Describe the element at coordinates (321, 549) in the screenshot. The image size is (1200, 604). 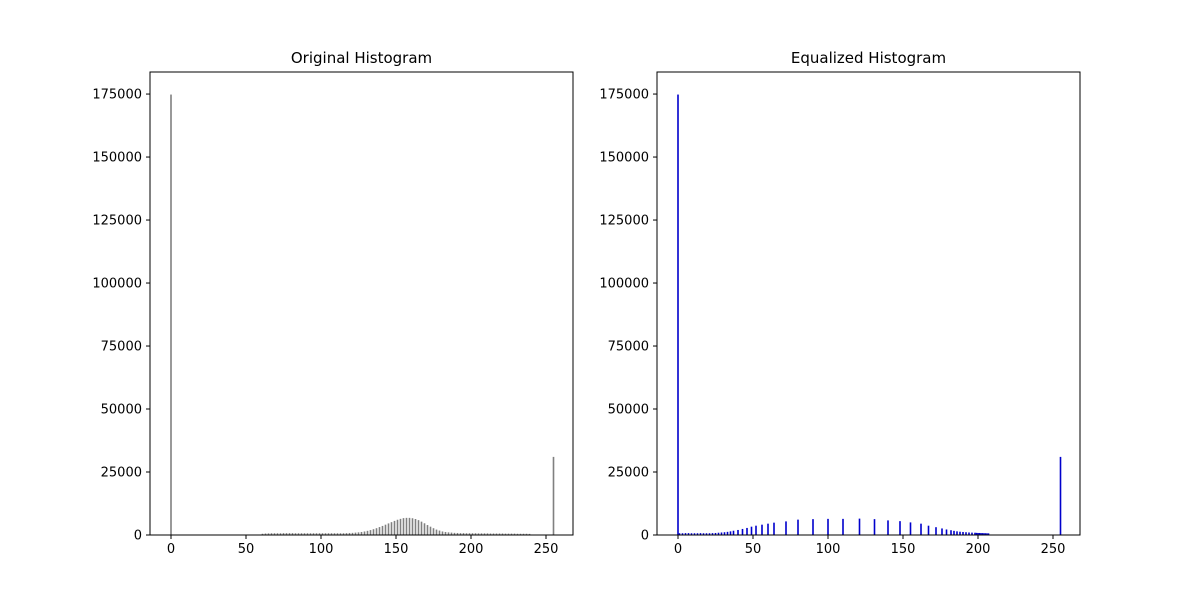
I see `x-tick-label: 100` at that location.